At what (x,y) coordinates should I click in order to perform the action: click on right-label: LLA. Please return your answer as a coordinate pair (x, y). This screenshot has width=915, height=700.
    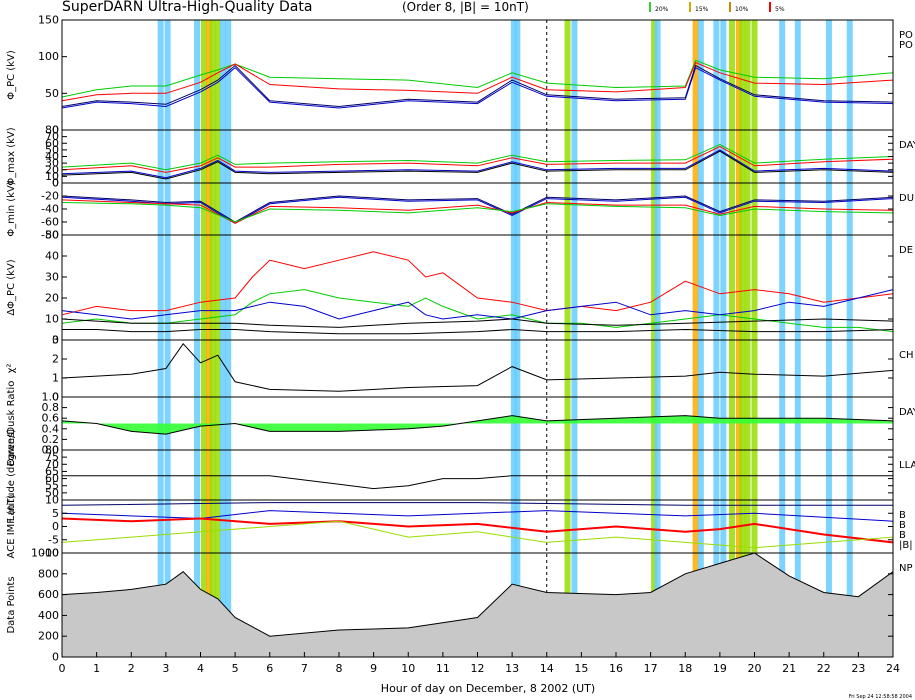
    Looking at the image, I should click on (907, 465).